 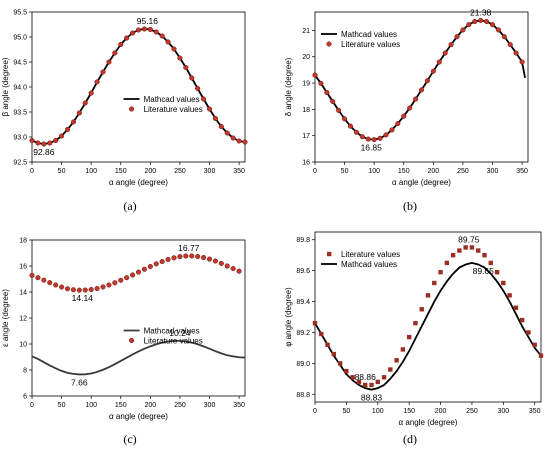 I want to click on y-tick-label: 94.5, so click(x=20, y=63).